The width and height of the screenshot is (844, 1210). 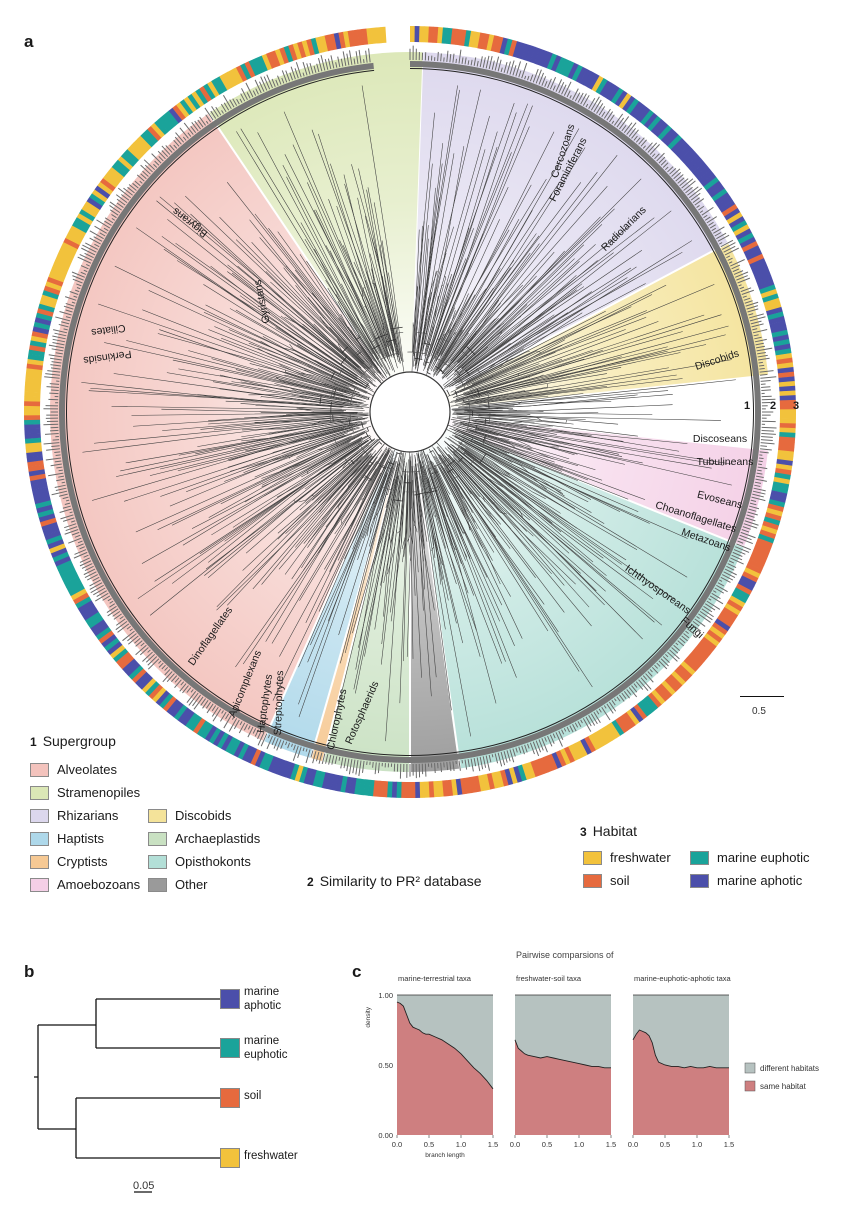 What do you see at coordinates (29, 972) in the screenshot?
I see `panel-b-label: b` at bounding box center [29, 972].